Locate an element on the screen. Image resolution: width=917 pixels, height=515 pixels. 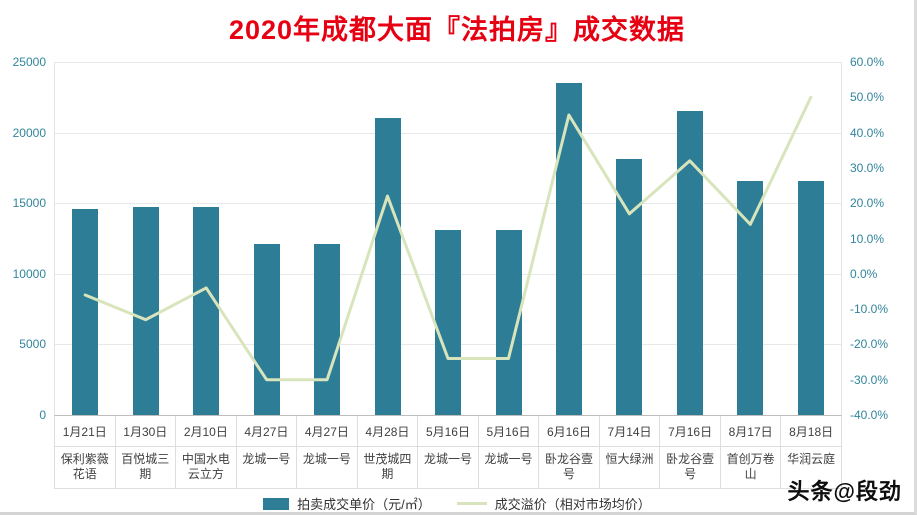
right-axis-tick: 40.0% is located at coordinates (867, 132).